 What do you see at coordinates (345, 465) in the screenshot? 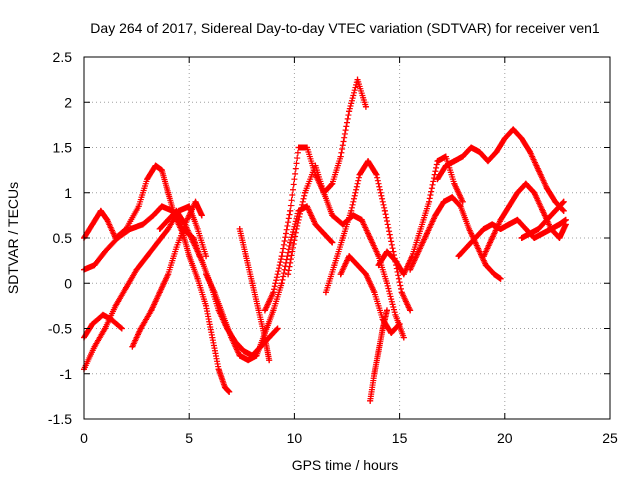
I see `x-axis-label: GPS time / hours` at bounding box center [345, 465].